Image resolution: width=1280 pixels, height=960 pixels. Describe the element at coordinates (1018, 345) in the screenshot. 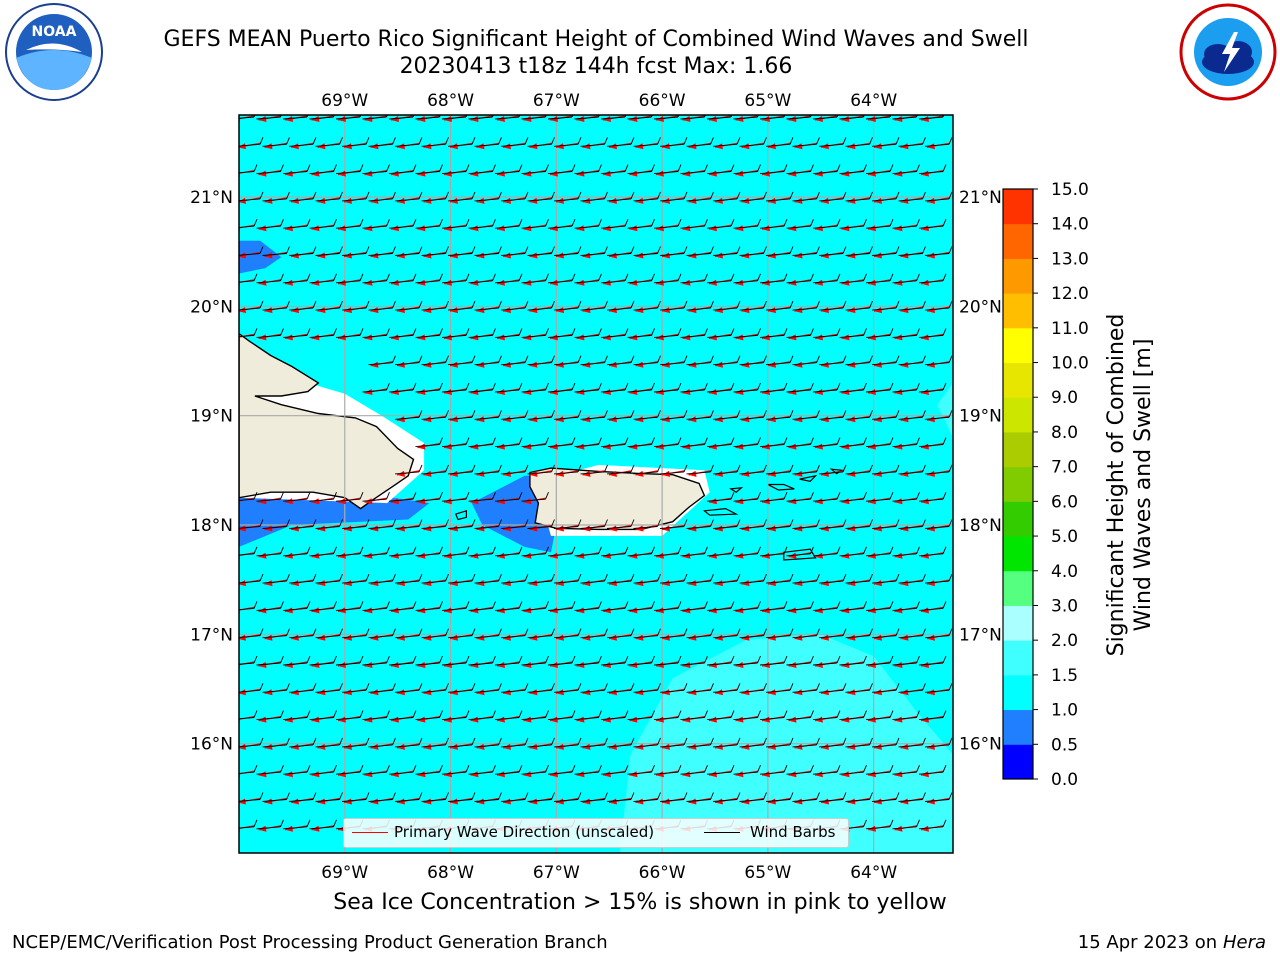

I see `colorbar-bin` at that location.